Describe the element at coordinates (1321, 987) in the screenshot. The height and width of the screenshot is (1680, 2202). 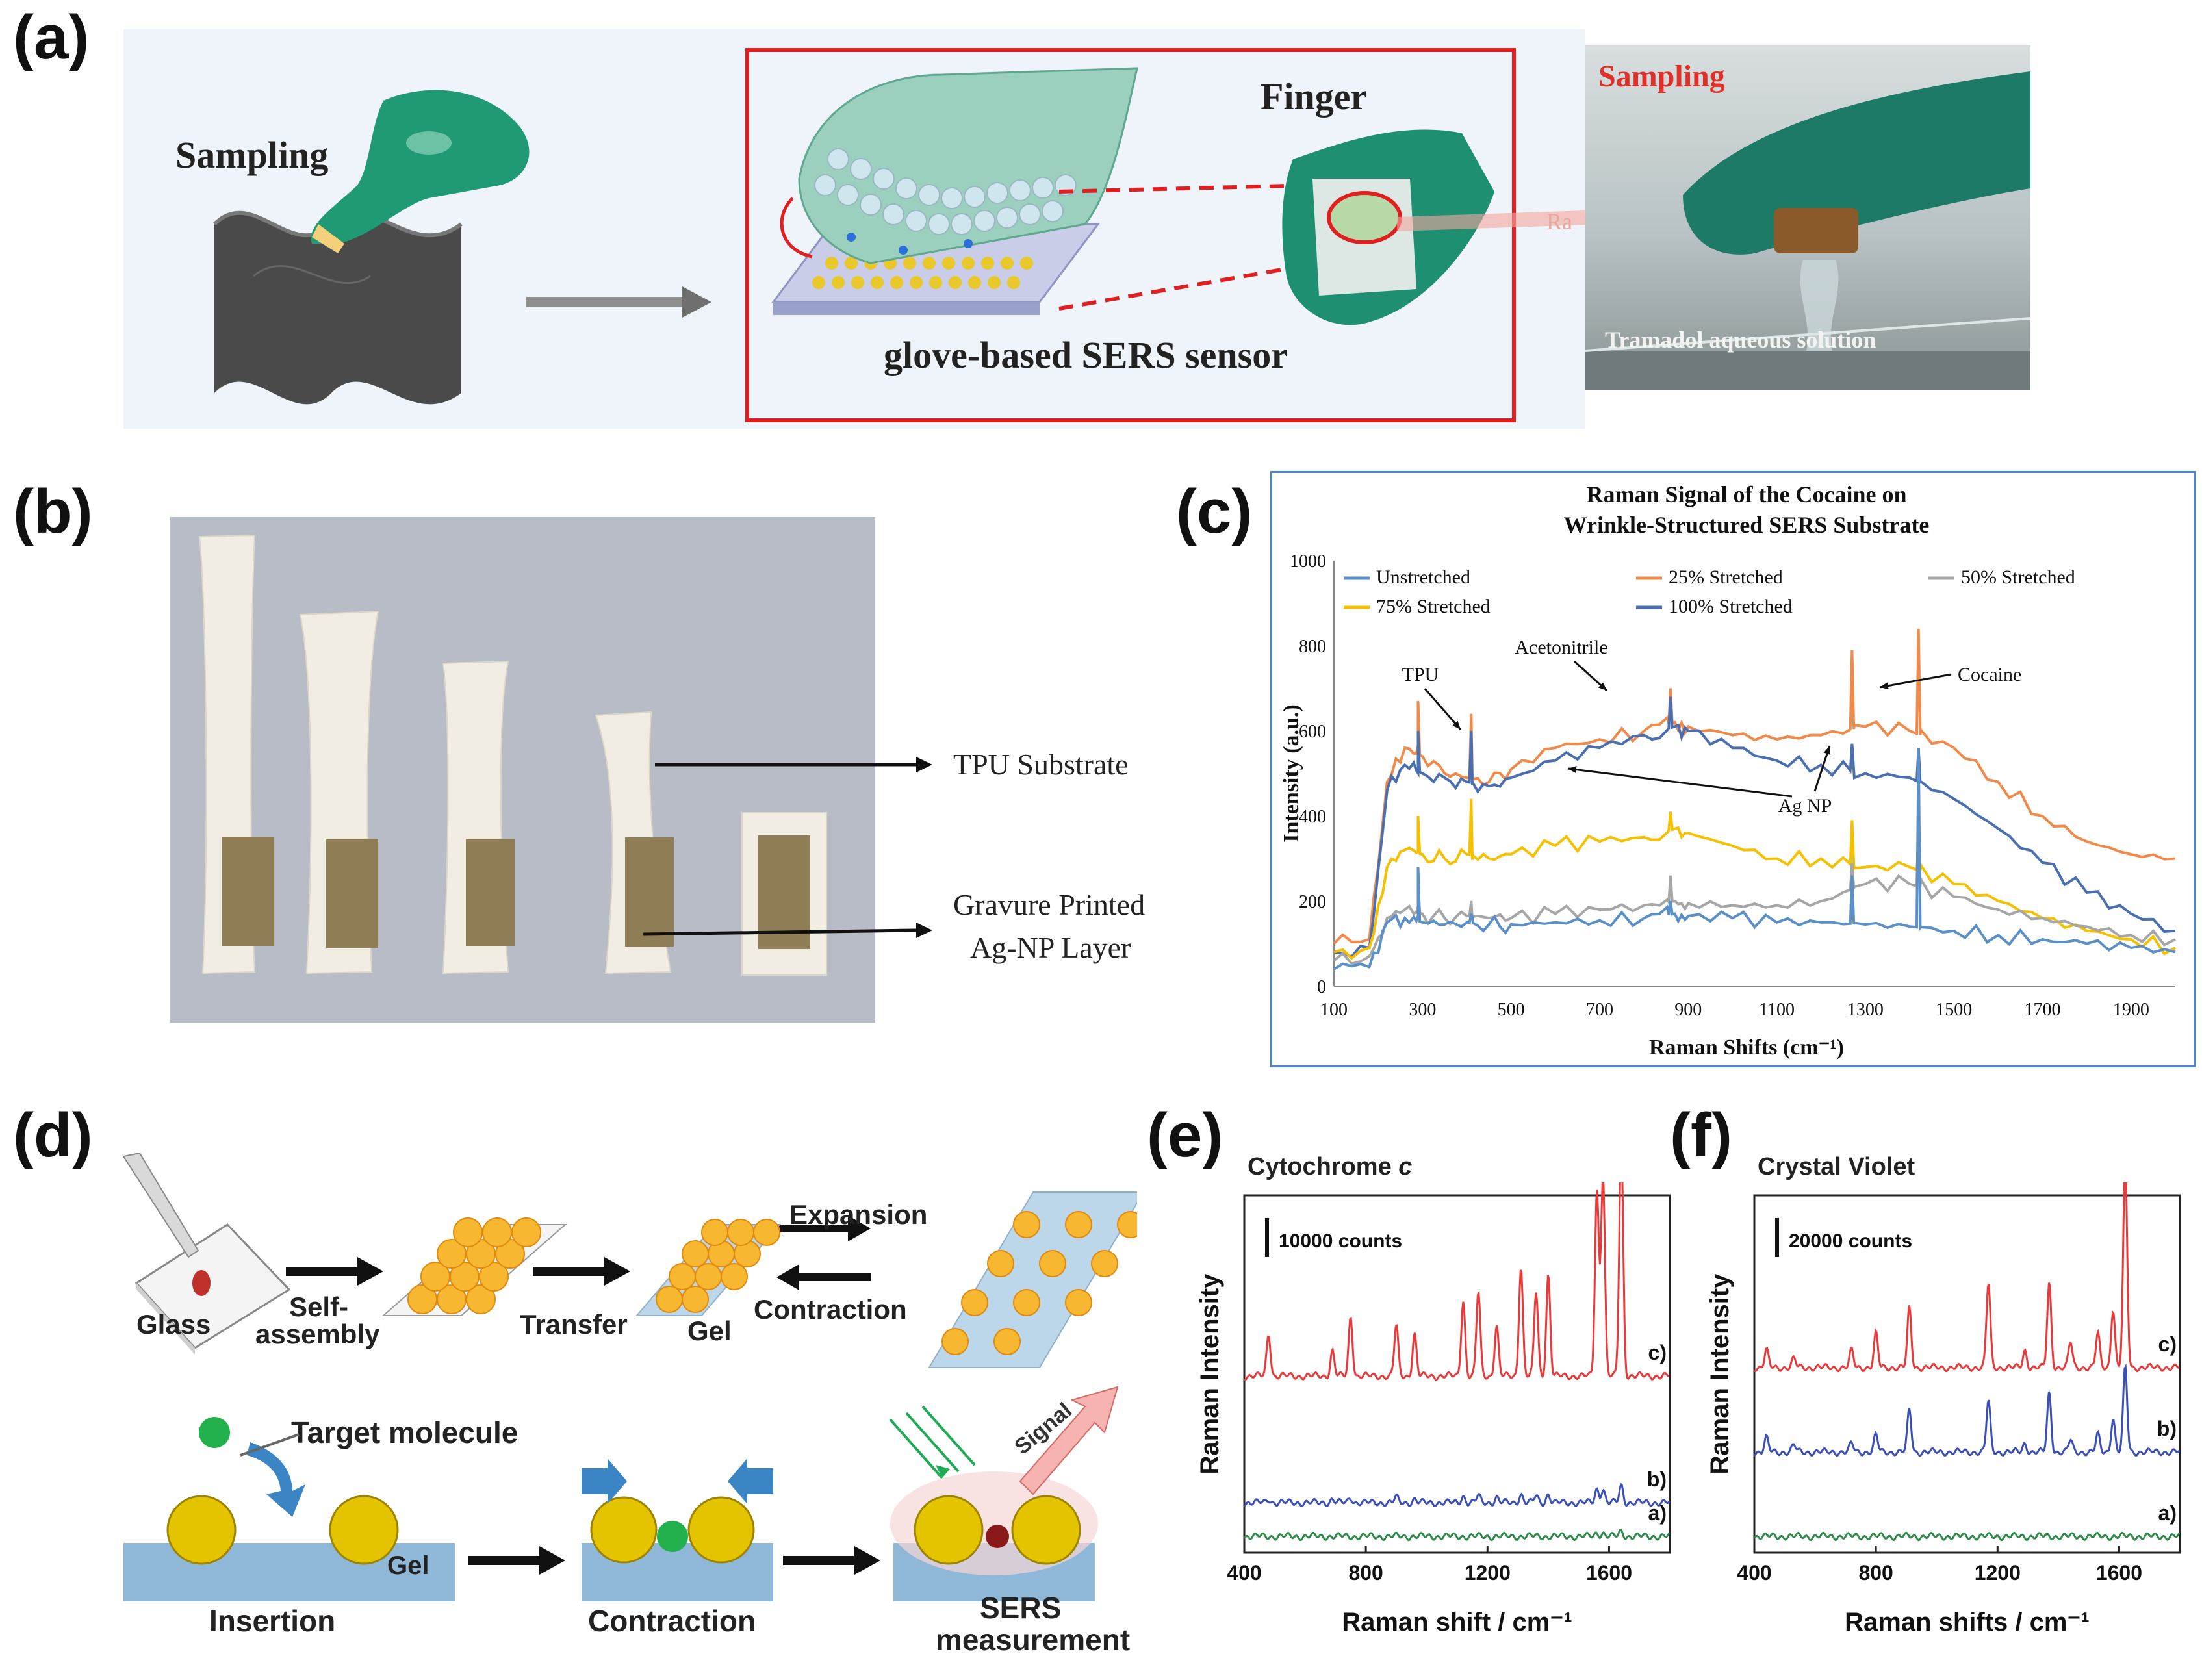
I see `chart-c-y-tick: 0` at that location.